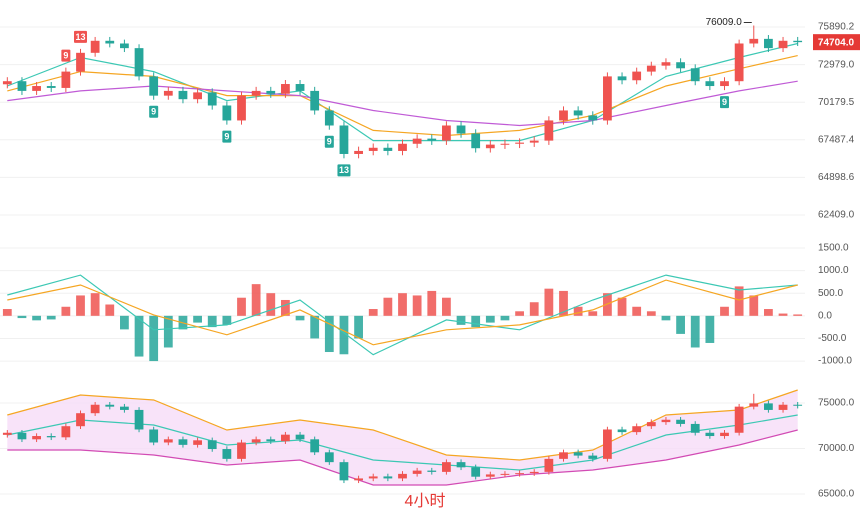 The height and width of the screenshot is (520, 860). Describe the element at coordinates (832, 338) in the screenshot. I see `y-tick-label: -500.0` at that location.